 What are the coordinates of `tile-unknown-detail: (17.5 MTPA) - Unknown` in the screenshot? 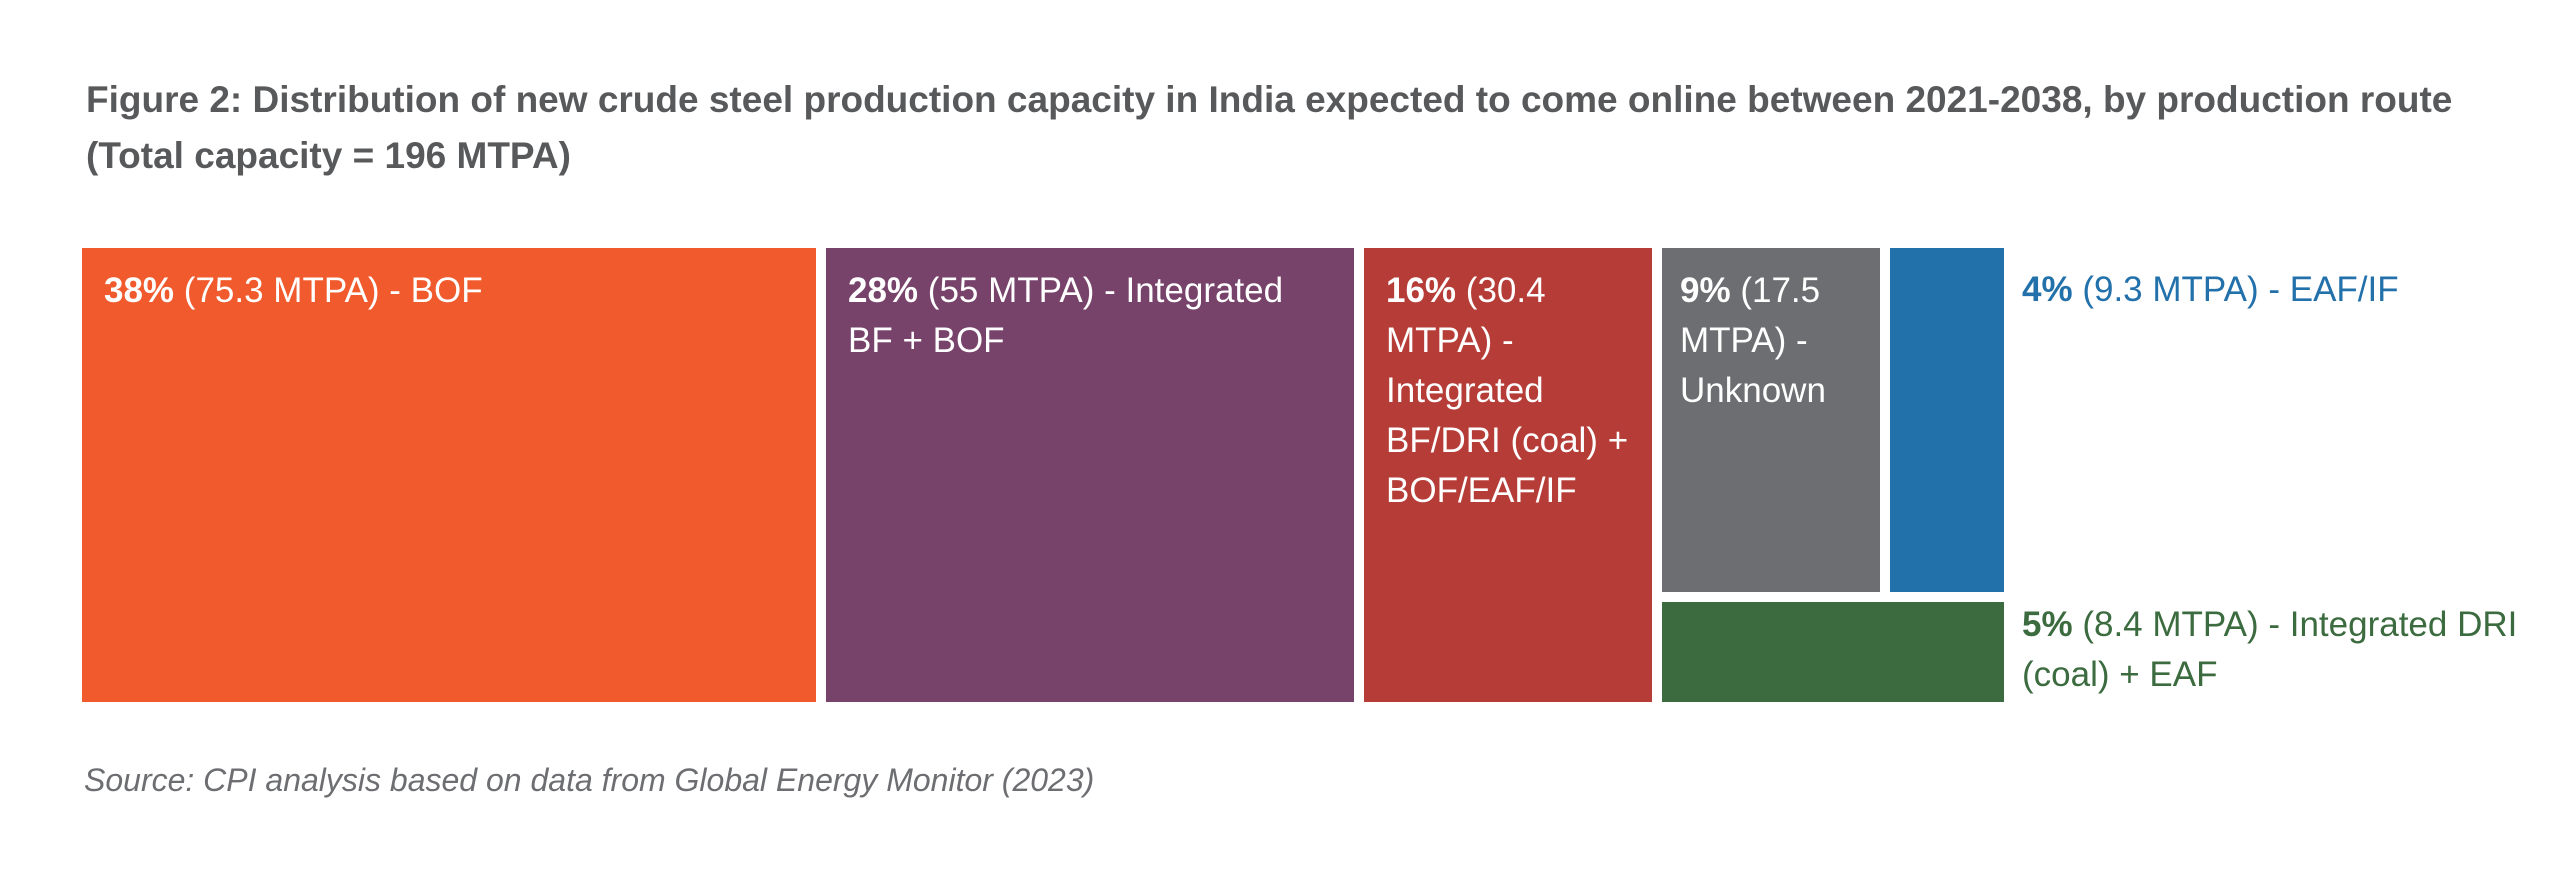 It's located at (1753, 340).